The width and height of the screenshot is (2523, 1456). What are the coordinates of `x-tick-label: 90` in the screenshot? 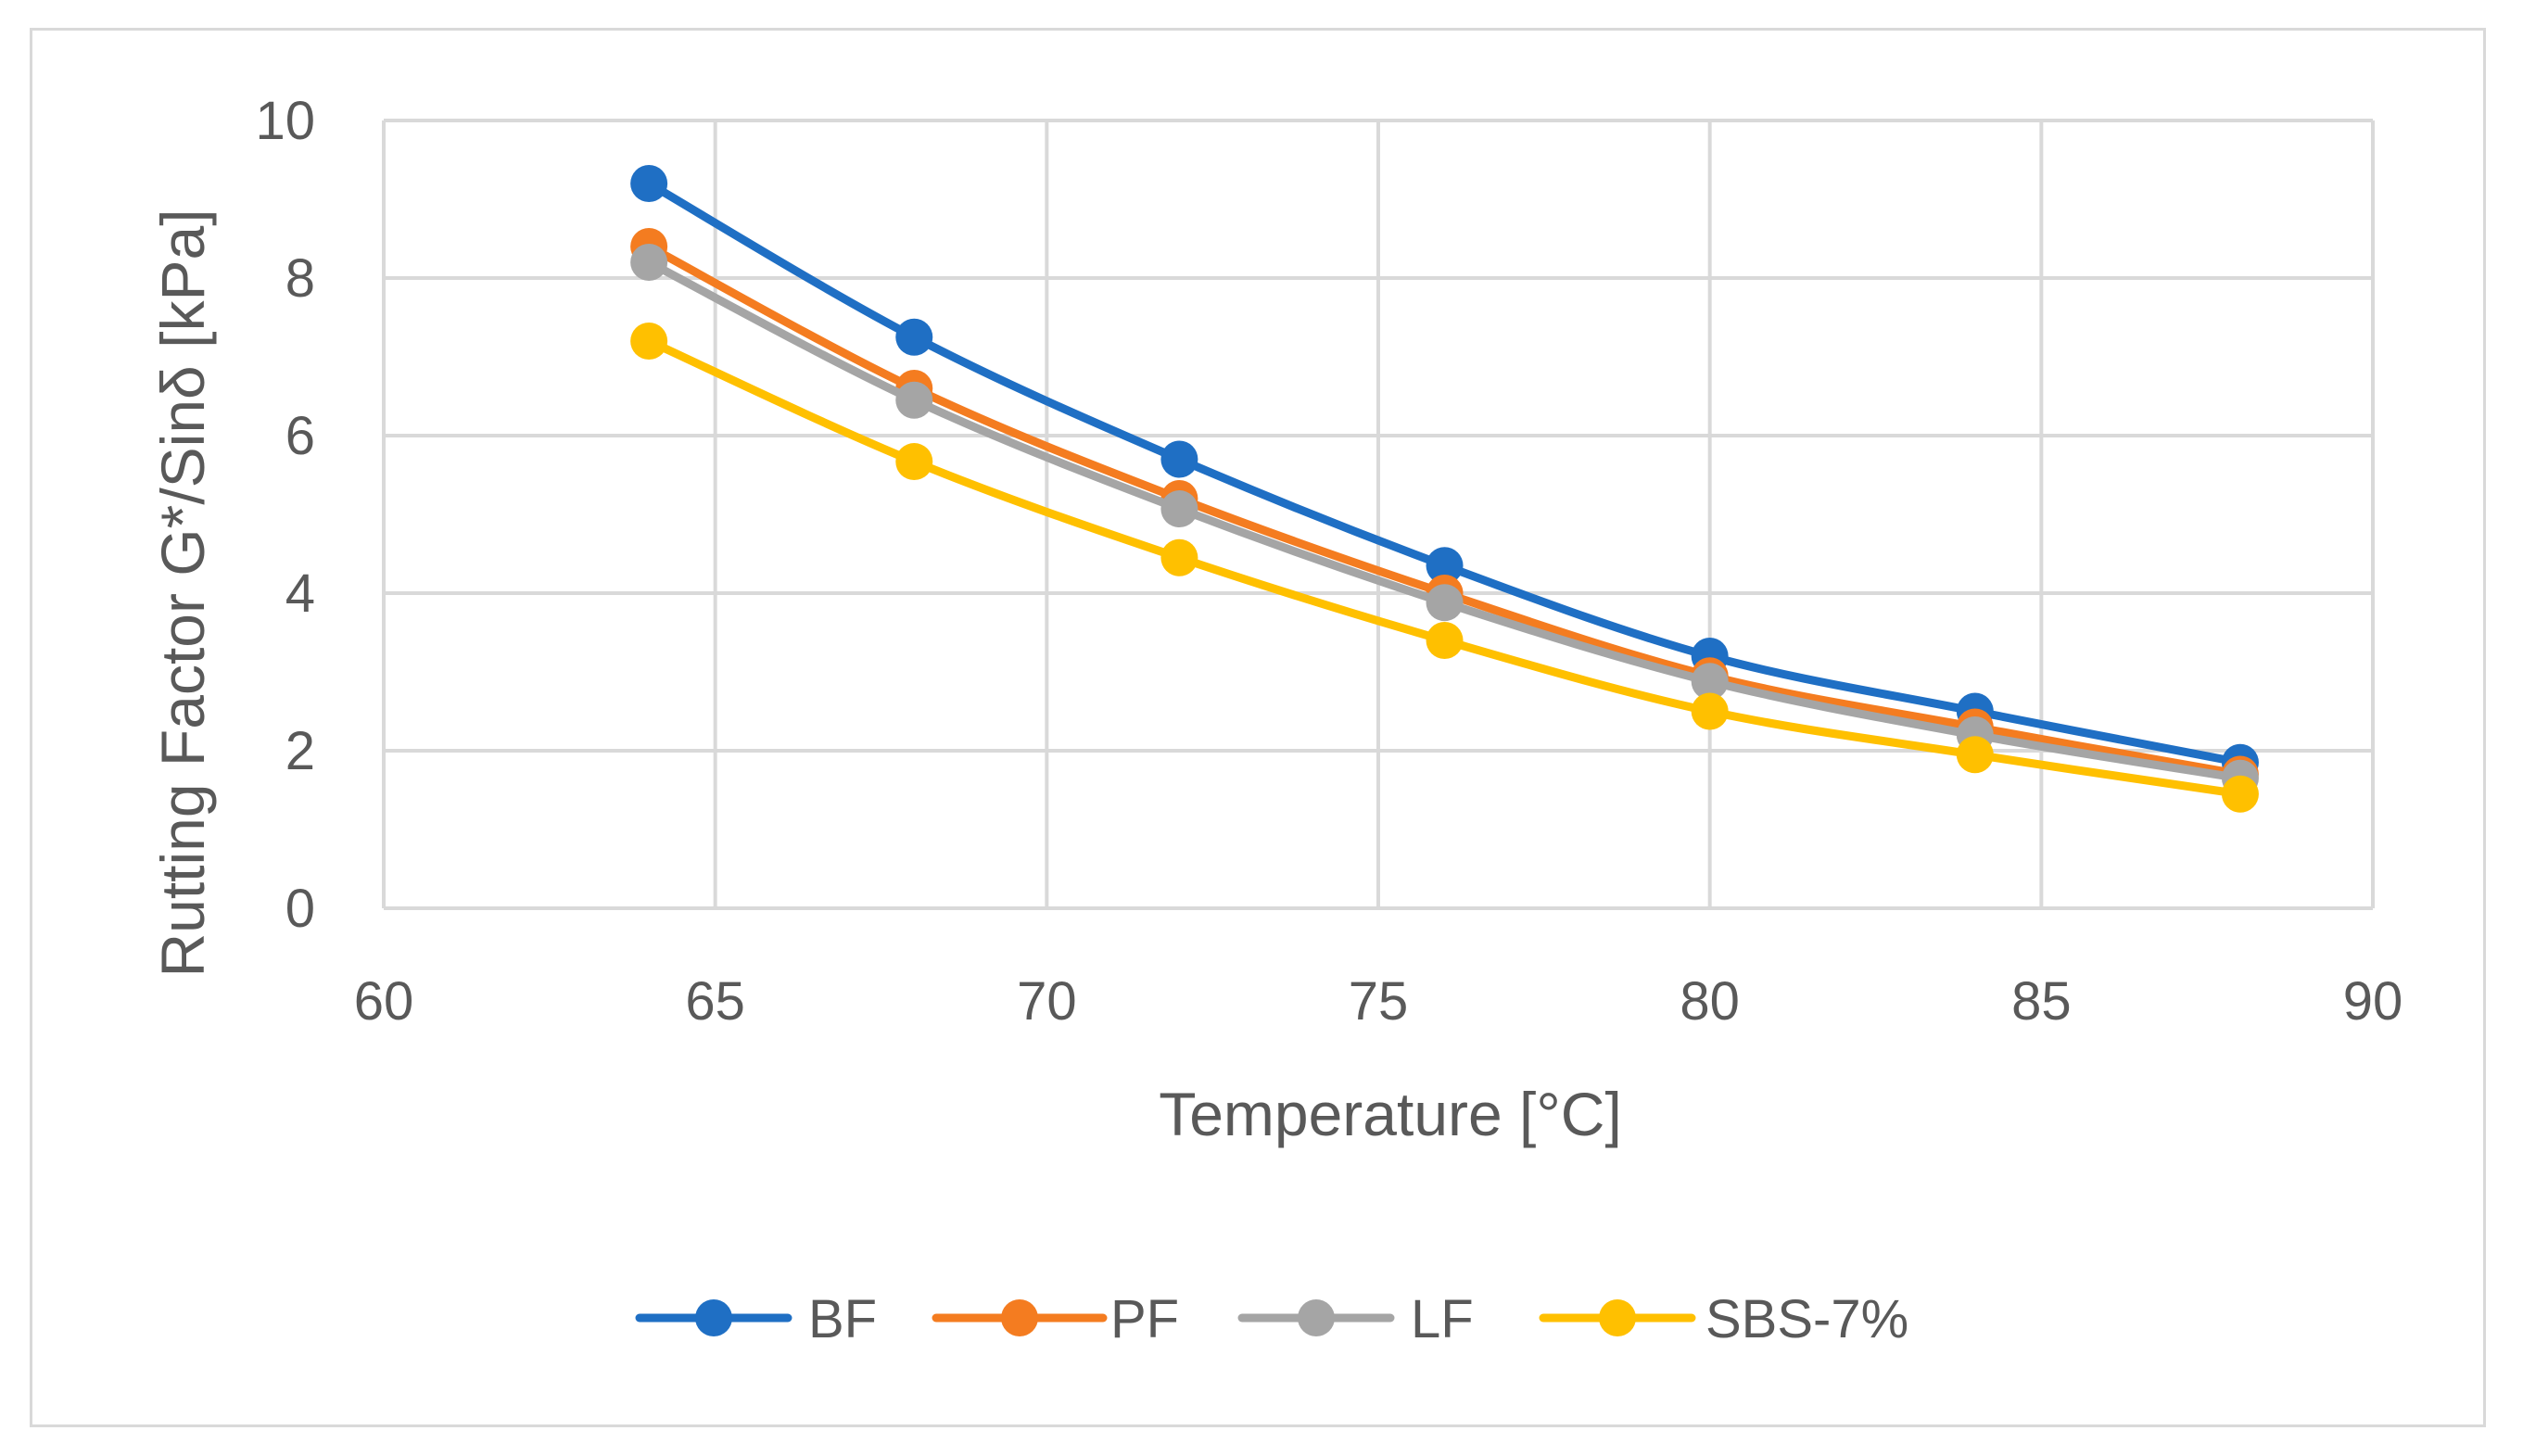 It's located at (2373, 1001).